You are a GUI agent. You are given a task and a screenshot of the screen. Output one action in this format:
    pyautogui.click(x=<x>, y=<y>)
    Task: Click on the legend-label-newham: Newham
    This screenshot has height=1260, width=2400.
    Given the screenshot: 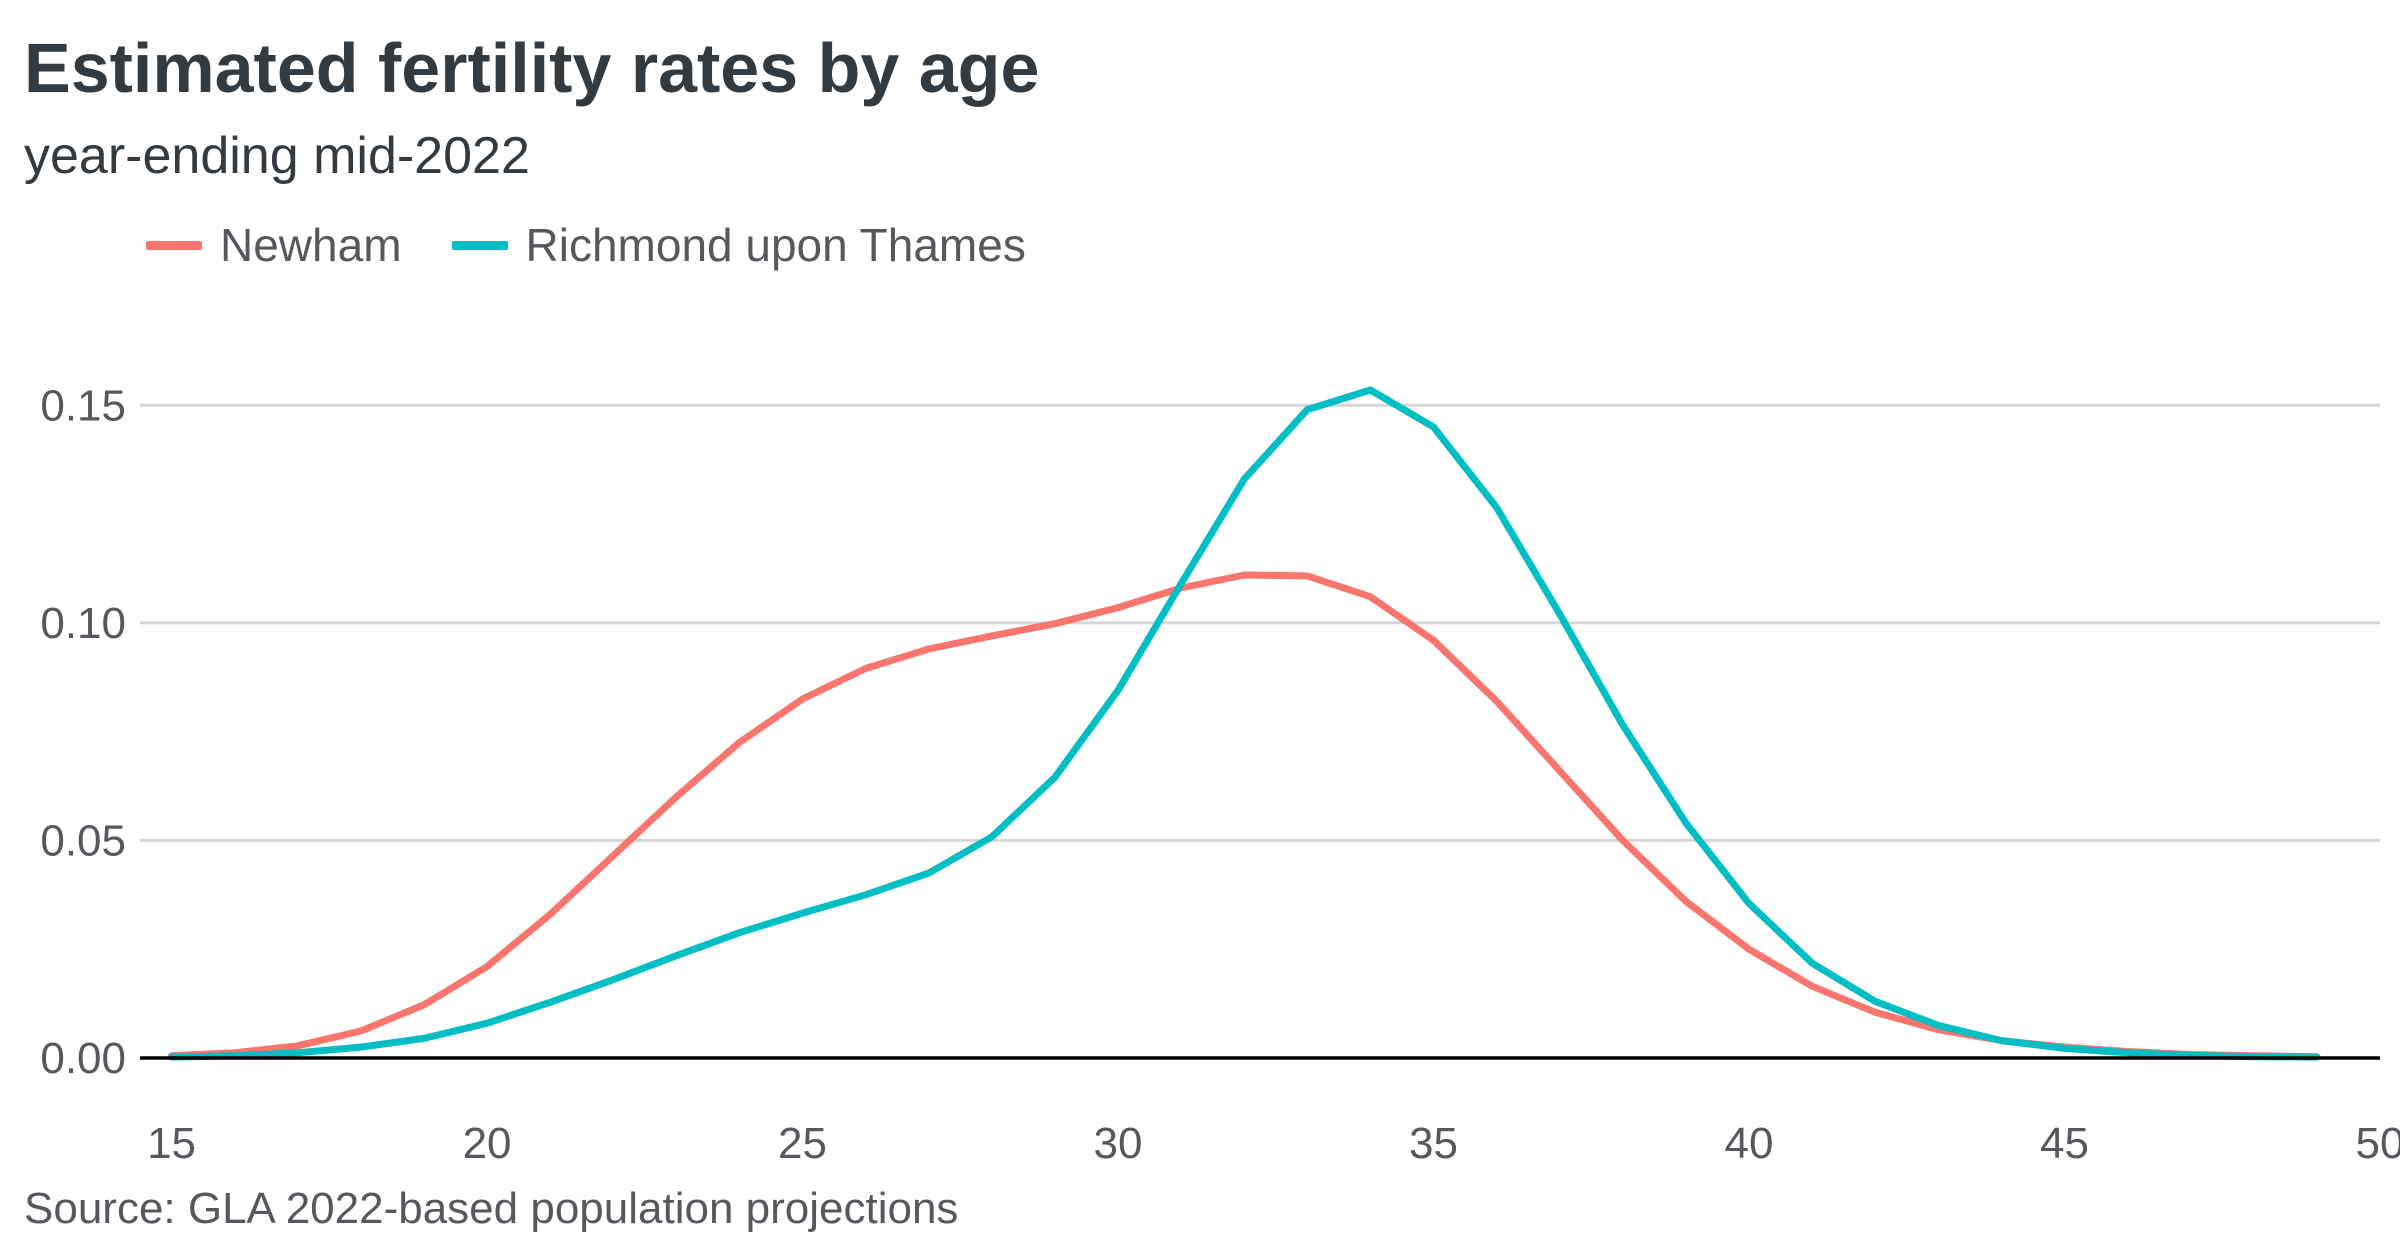 What is the action you would take?
    pyautogui.click(x=311, y=245)
    